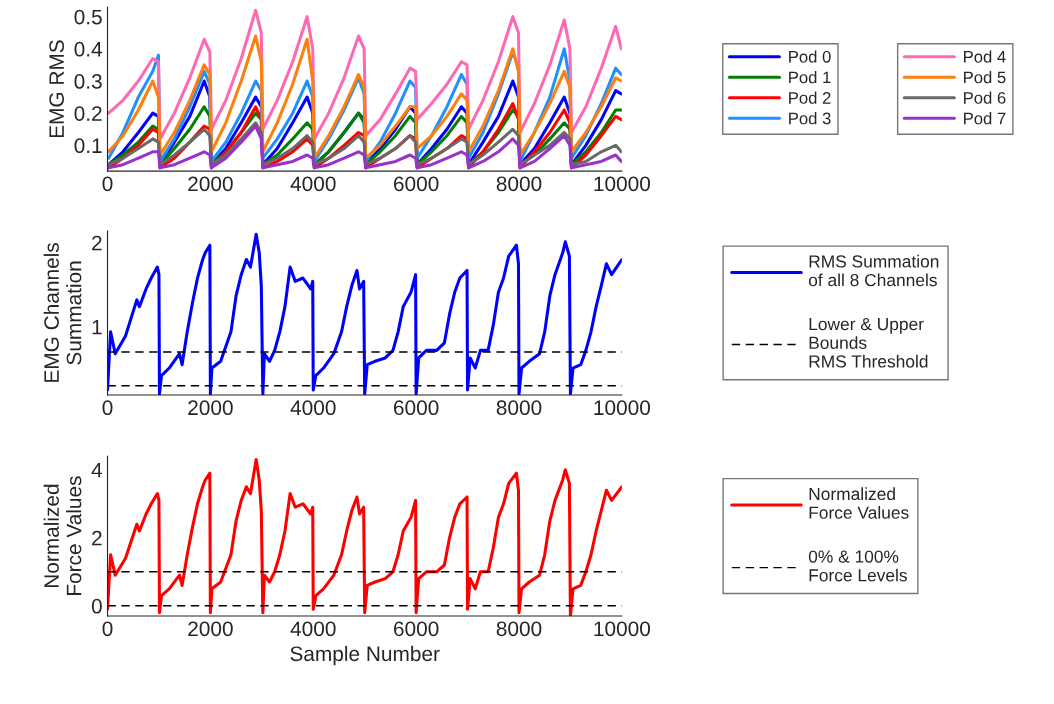  Describe the element at coordinates (868, 343) in the screenshot. I see `legend-label: Lower & Upper Bounds RMS Threshold` at that location.